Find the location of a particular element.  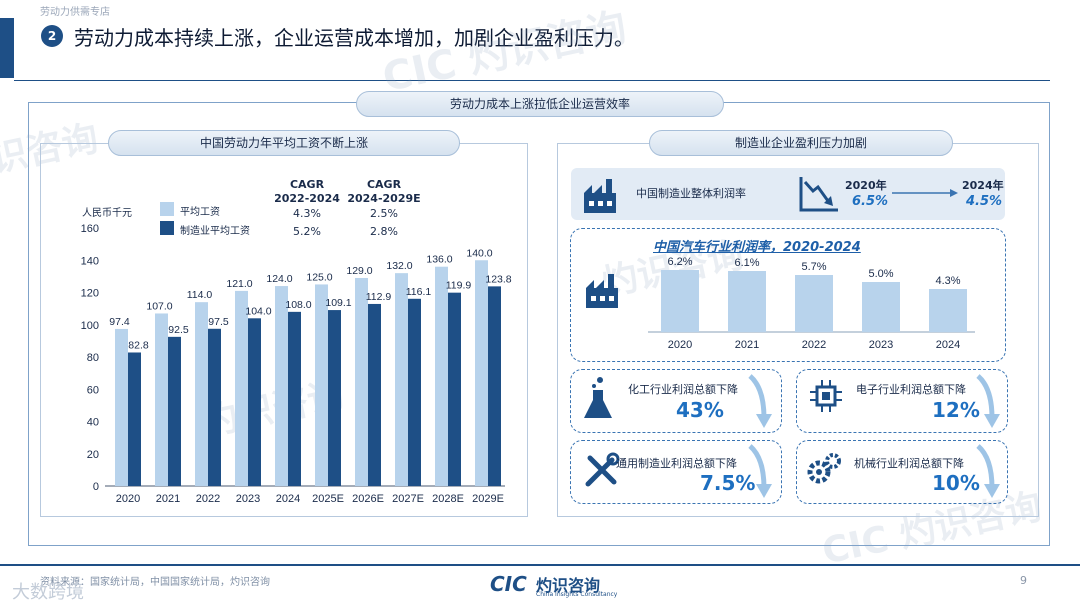

y-tick-label: 100 is located at coordinates (90, 326).